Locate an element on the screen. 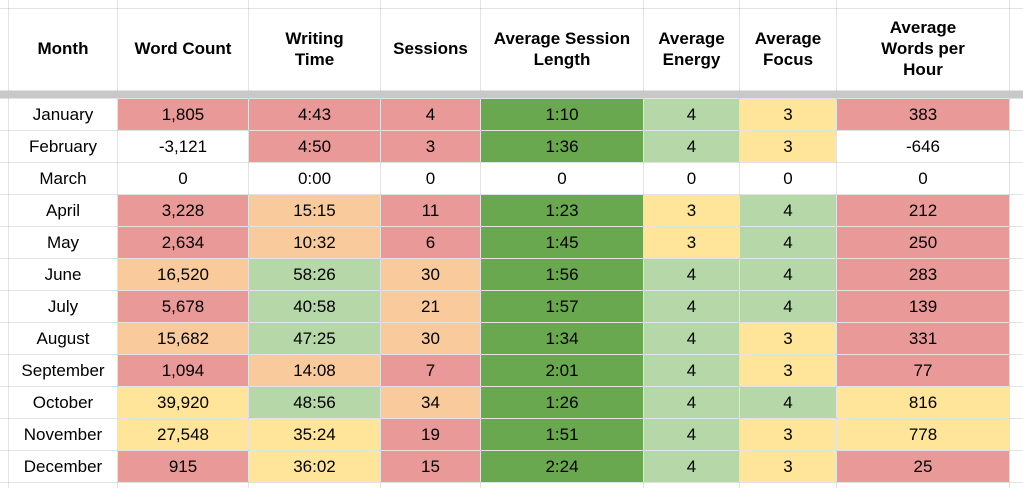 The image size is (1023, 488). avg-words-per-hour-cell: -646 is located at coordinates (923, 146).